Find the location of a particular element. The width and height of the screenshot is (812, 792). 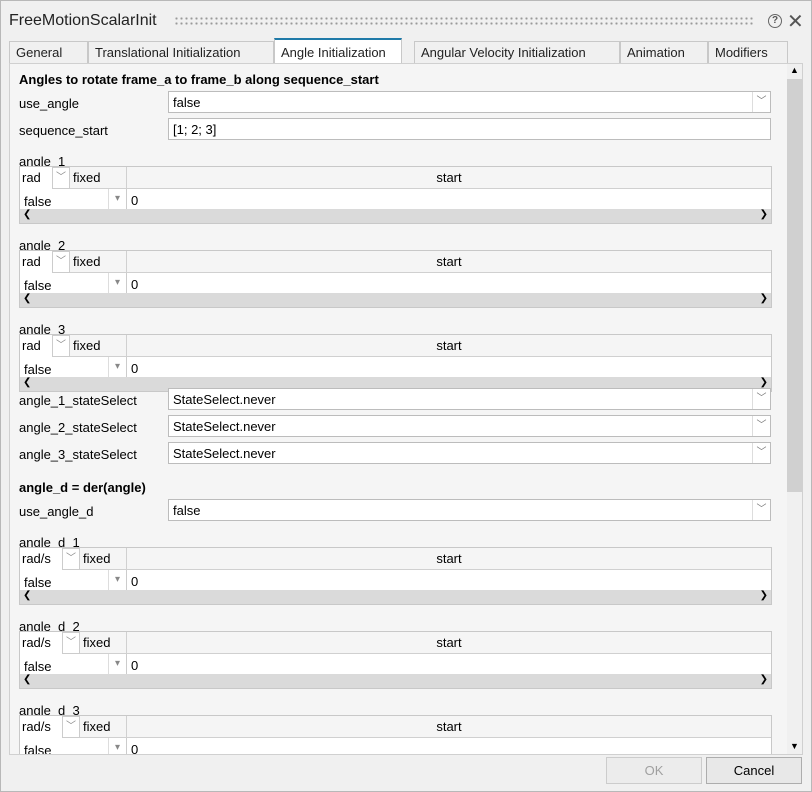

use-angle-d-select: false ﹀ is located at coordinates (469, 510).